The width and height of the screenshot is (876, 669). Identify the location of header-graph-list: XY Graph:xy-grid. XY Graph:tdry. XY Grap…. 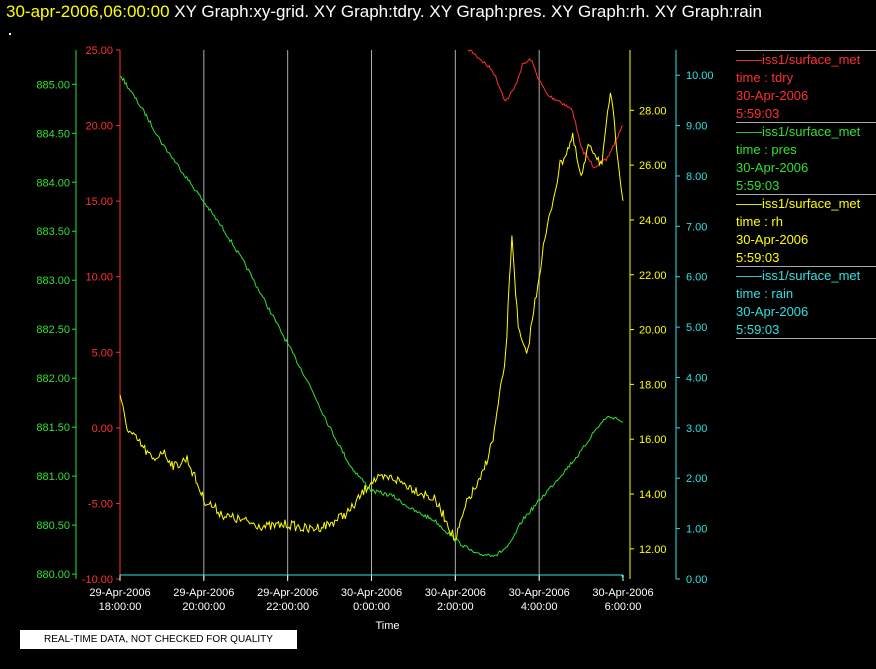
(465, 11).